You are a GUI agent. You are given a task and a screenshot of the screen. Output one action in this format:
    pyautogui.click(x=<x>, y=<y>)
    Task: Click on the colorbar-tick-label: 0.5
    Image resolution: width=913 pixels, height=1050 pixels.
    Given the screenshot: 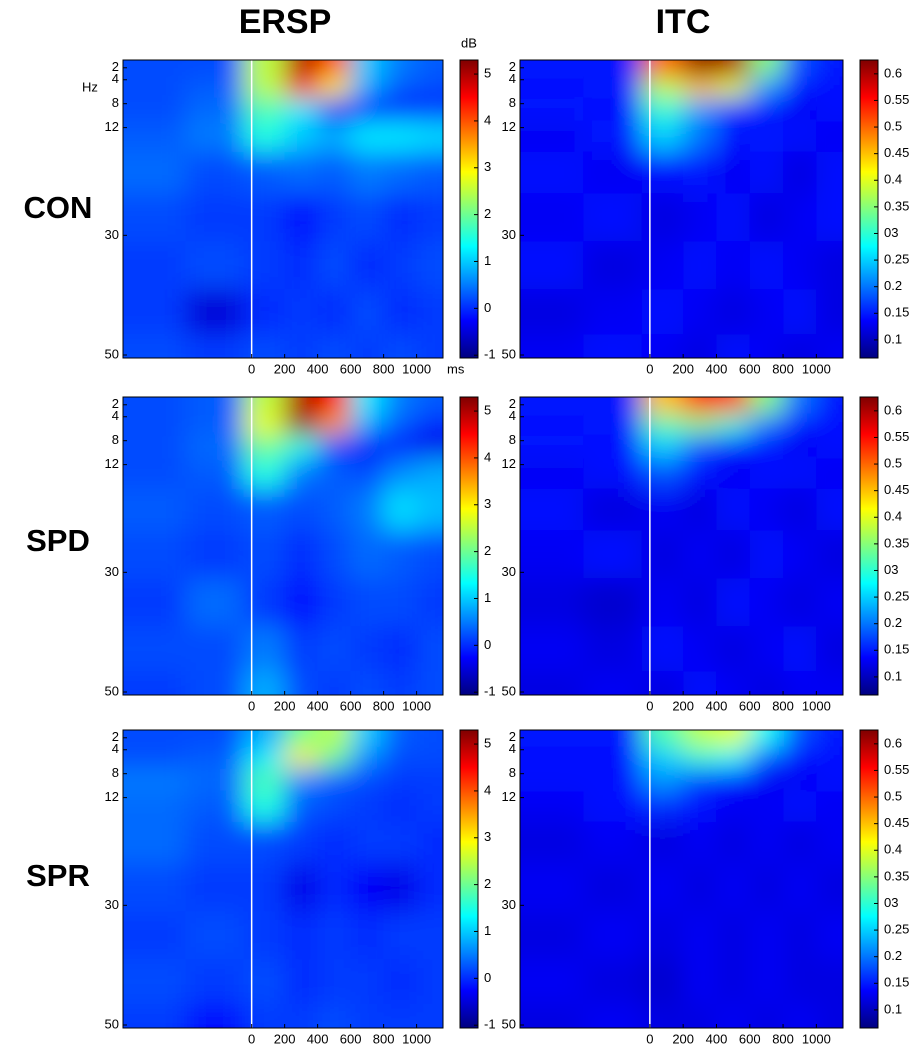 What is the action you would take?
    pyautogui.click(x=893, y=795)
    